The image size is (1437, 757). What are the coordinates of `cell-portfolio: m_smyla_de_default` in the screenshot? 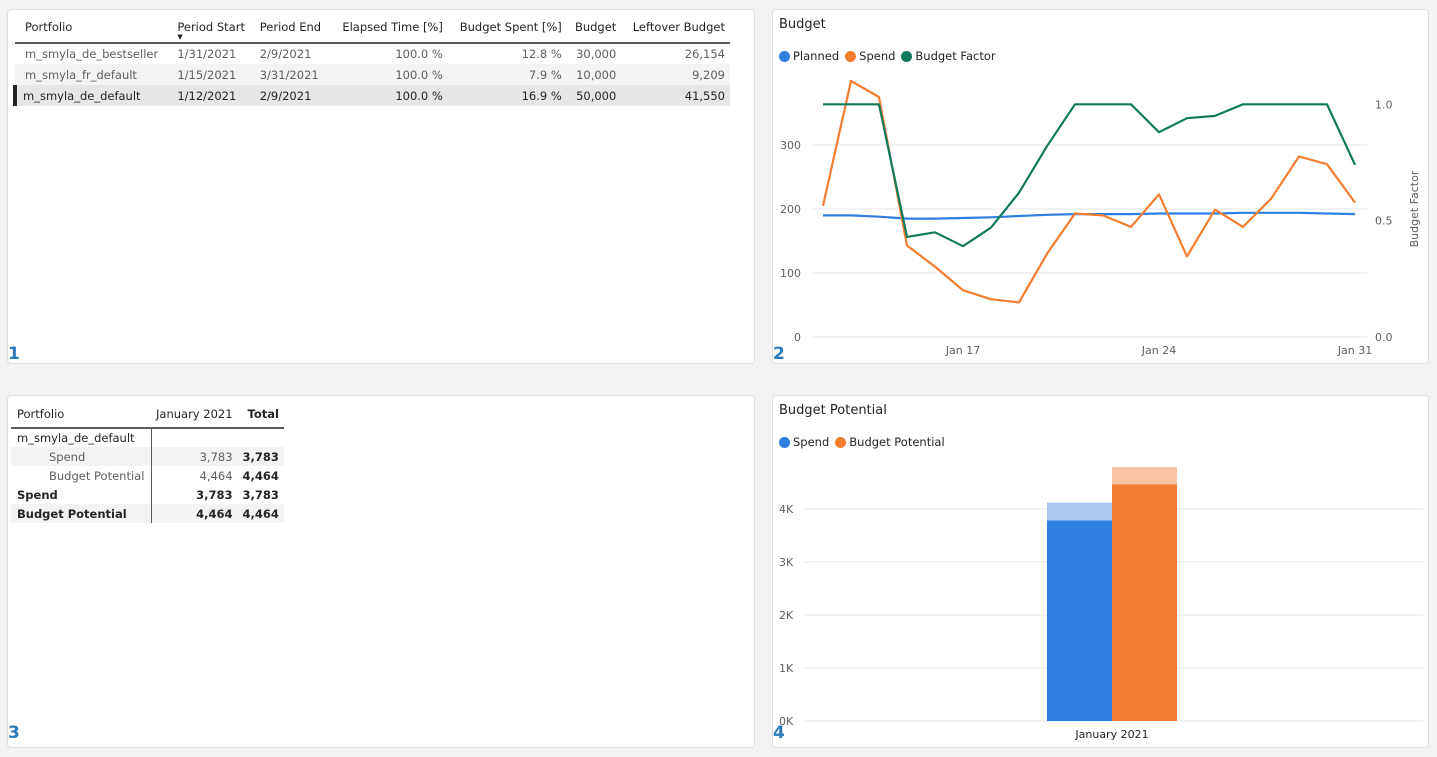 It's located at (92, 95).